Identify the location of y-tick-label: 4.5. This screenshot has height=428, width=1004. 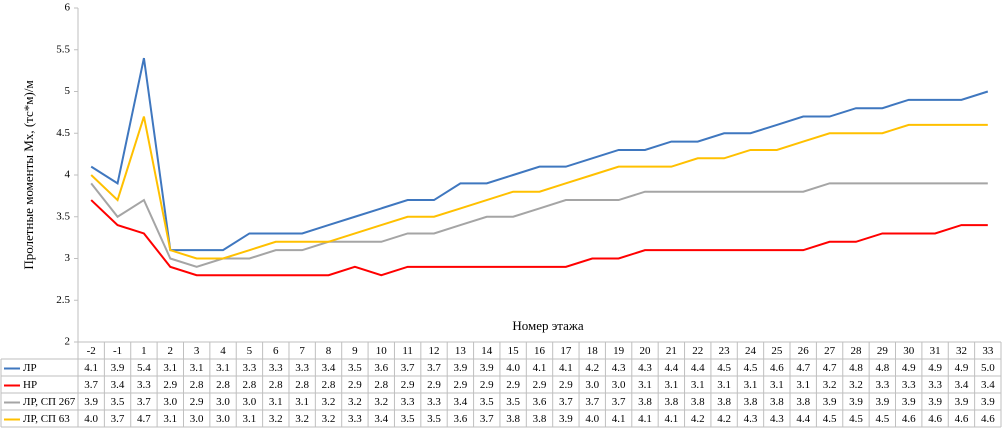
(63, 133).